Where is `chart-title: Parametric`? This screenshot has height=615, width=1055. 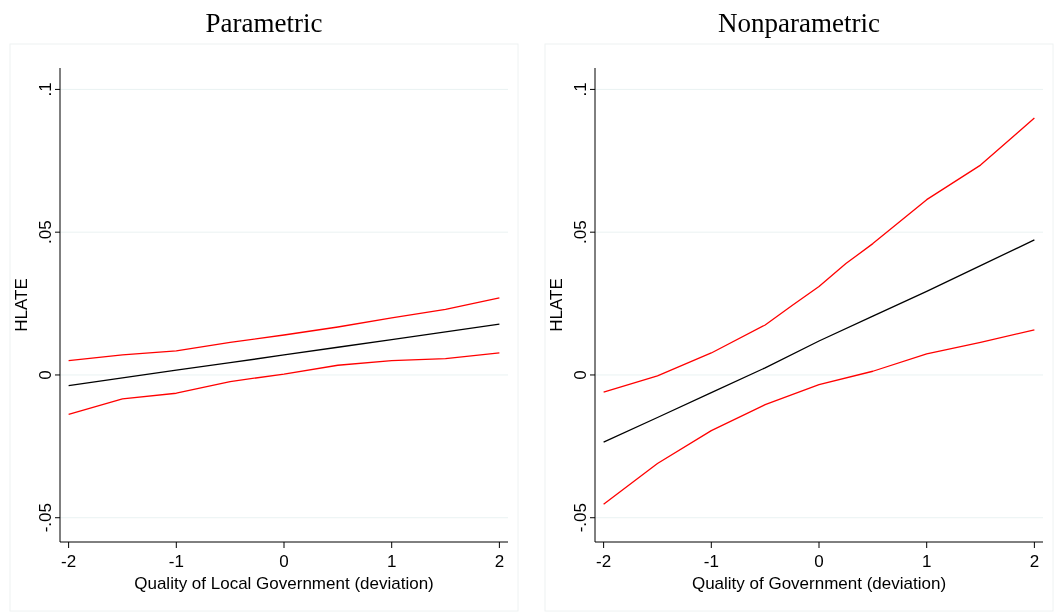 chart-title: Parametric is located at coordinates (264, 23).